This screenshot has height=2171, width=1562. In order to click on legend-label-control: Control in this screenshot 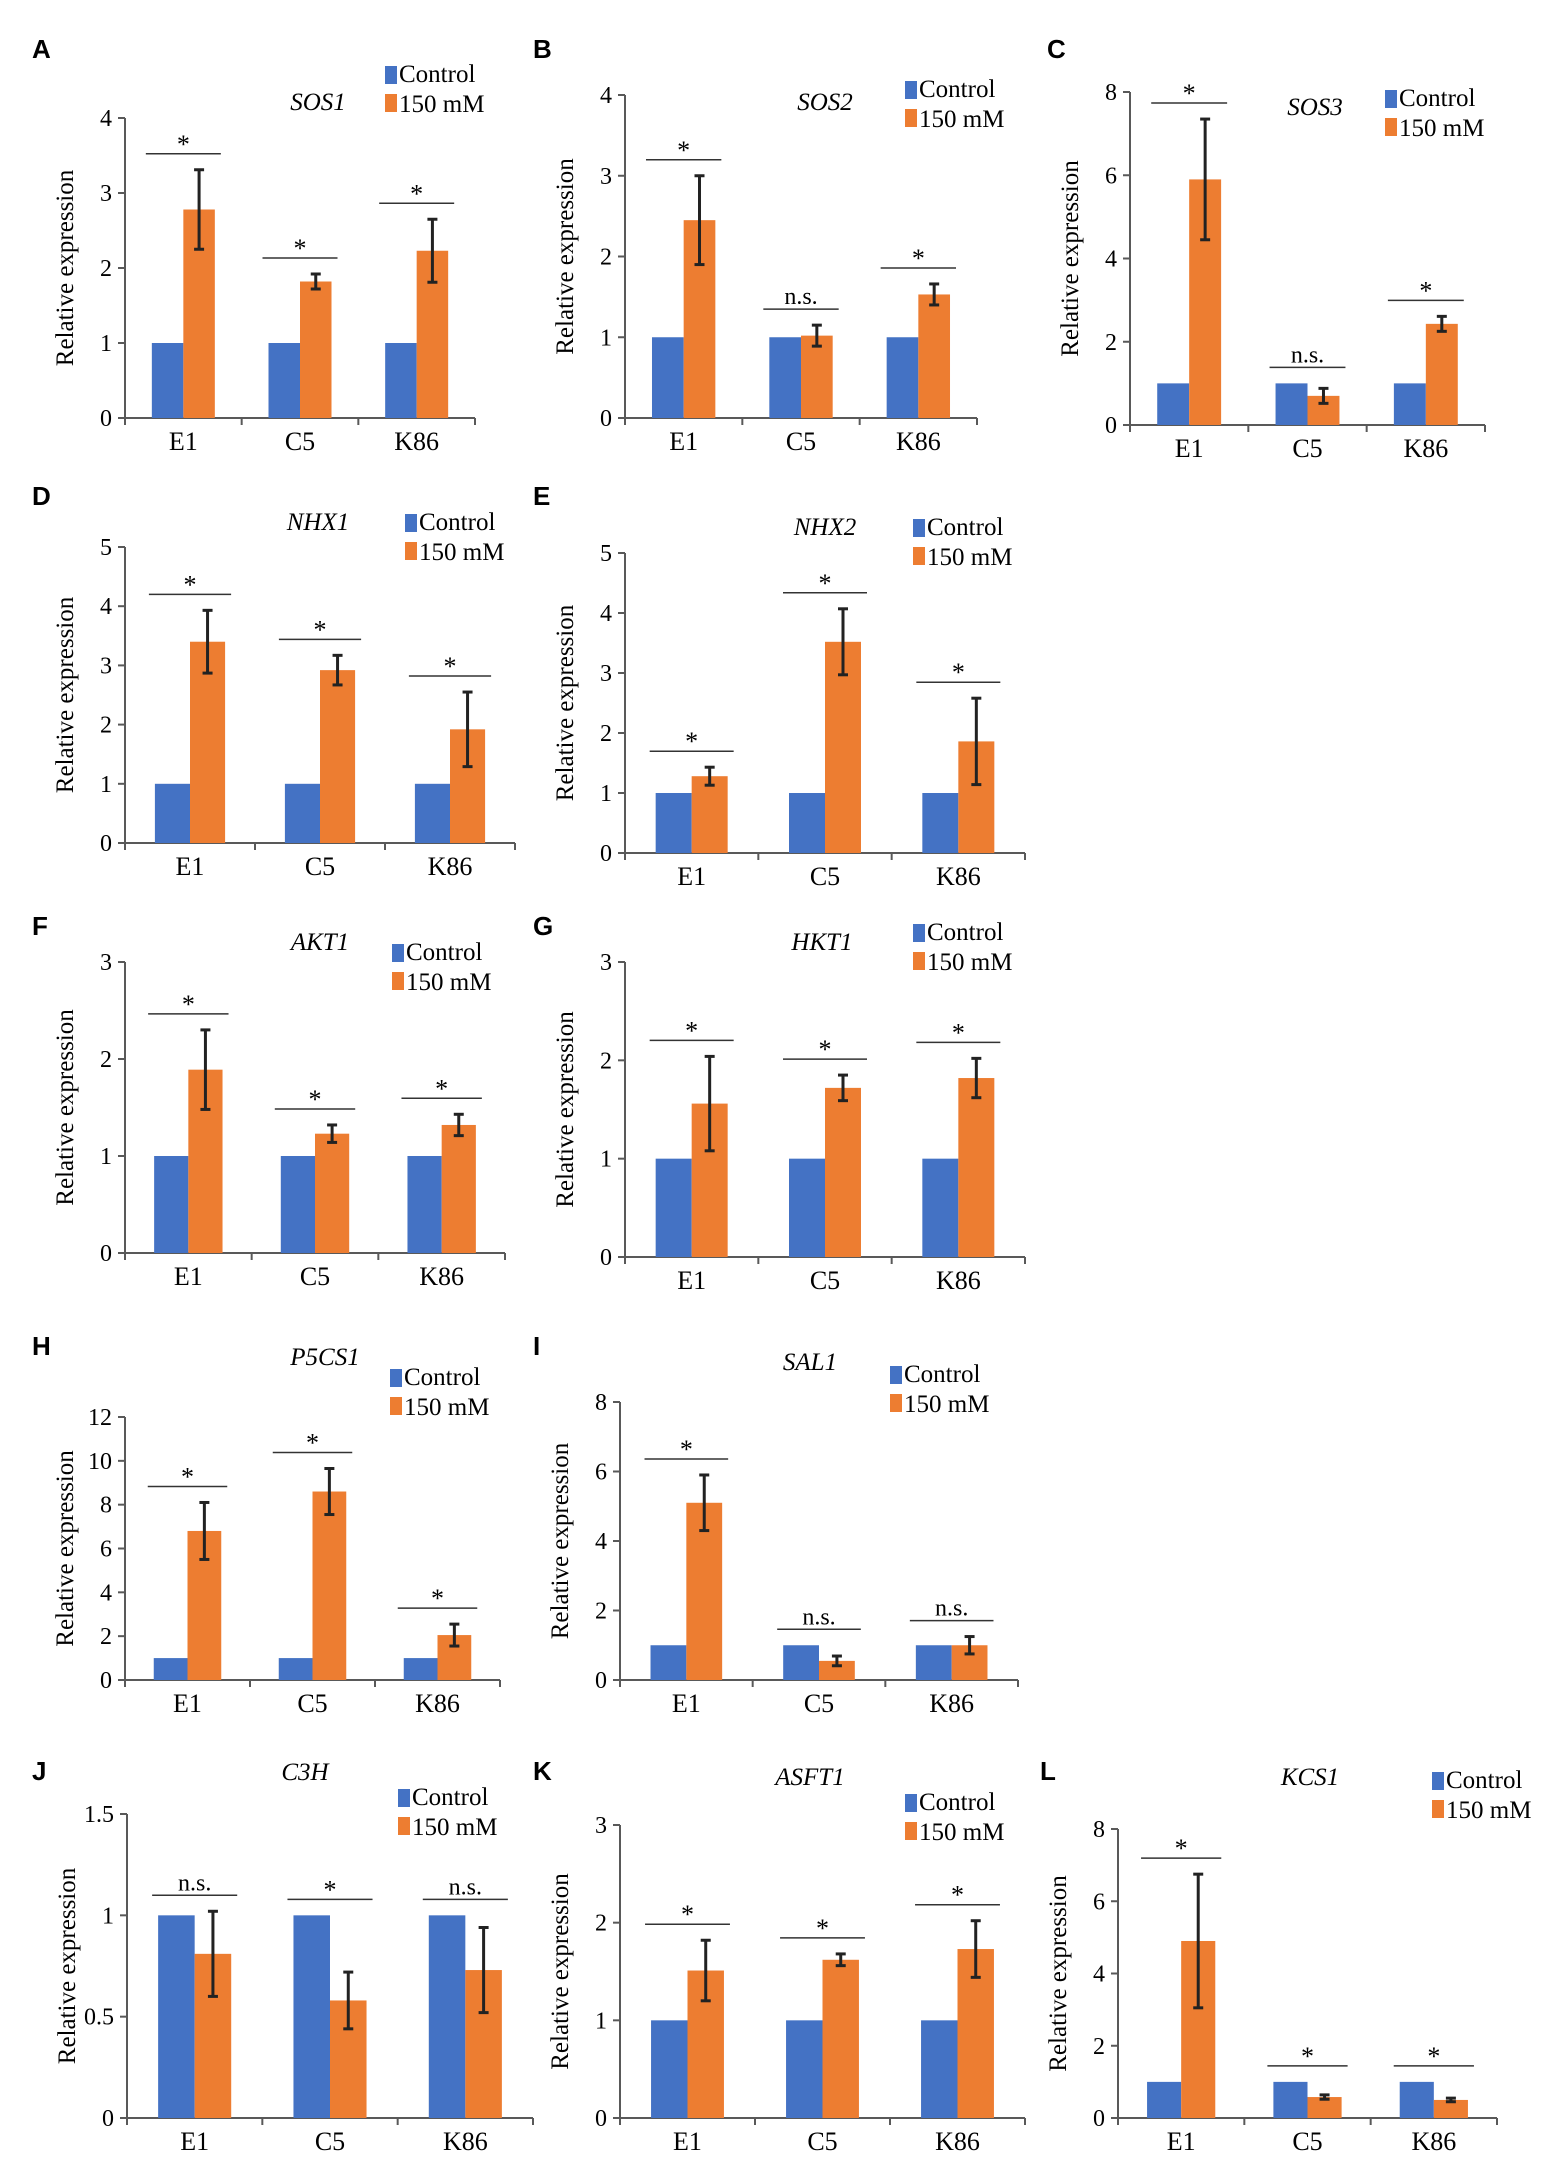, I will do `click(437, 74)`.